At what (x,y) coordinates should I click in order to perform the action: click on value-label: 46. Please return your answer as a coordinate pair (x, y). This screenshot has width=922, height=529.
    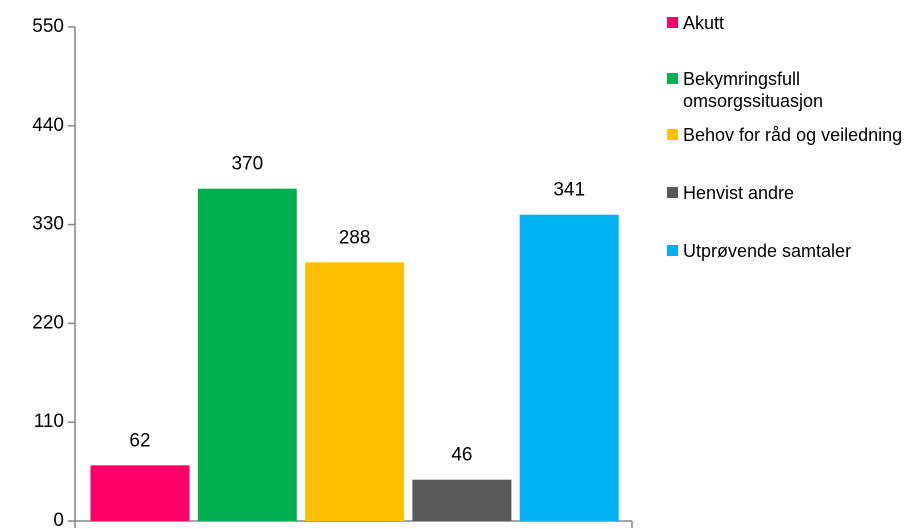
    Looking at the image, I should click on (461, 455).